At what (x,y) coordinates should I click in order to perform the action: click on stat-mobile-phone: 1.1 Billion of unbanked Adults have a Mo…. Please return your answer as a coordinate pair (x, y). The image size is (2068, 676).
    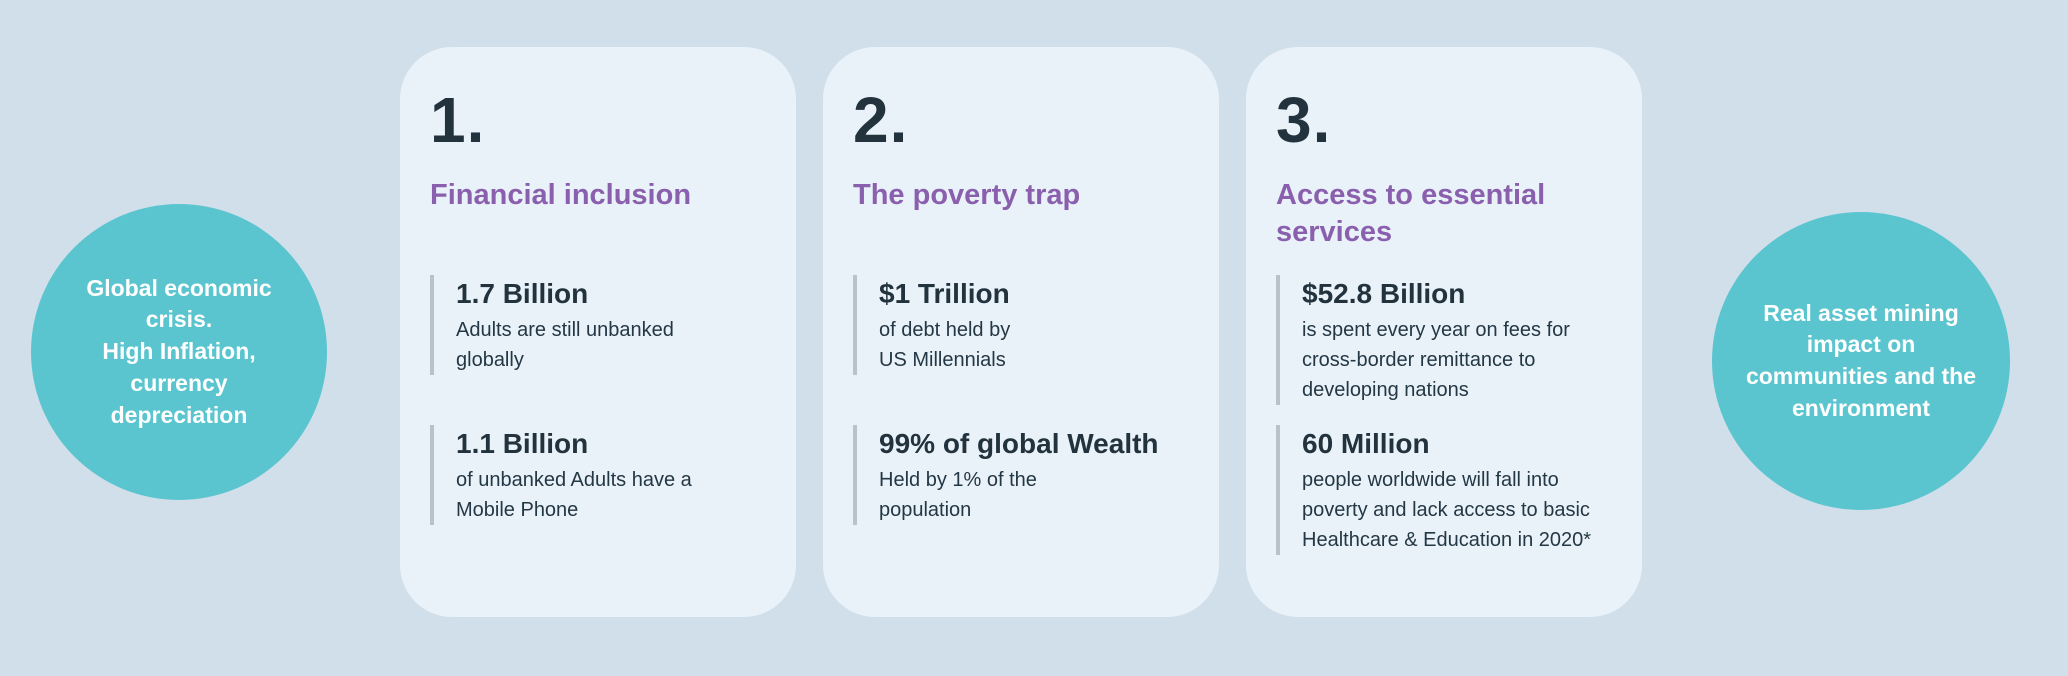
    Looking at the image, I should click on (603, 475).